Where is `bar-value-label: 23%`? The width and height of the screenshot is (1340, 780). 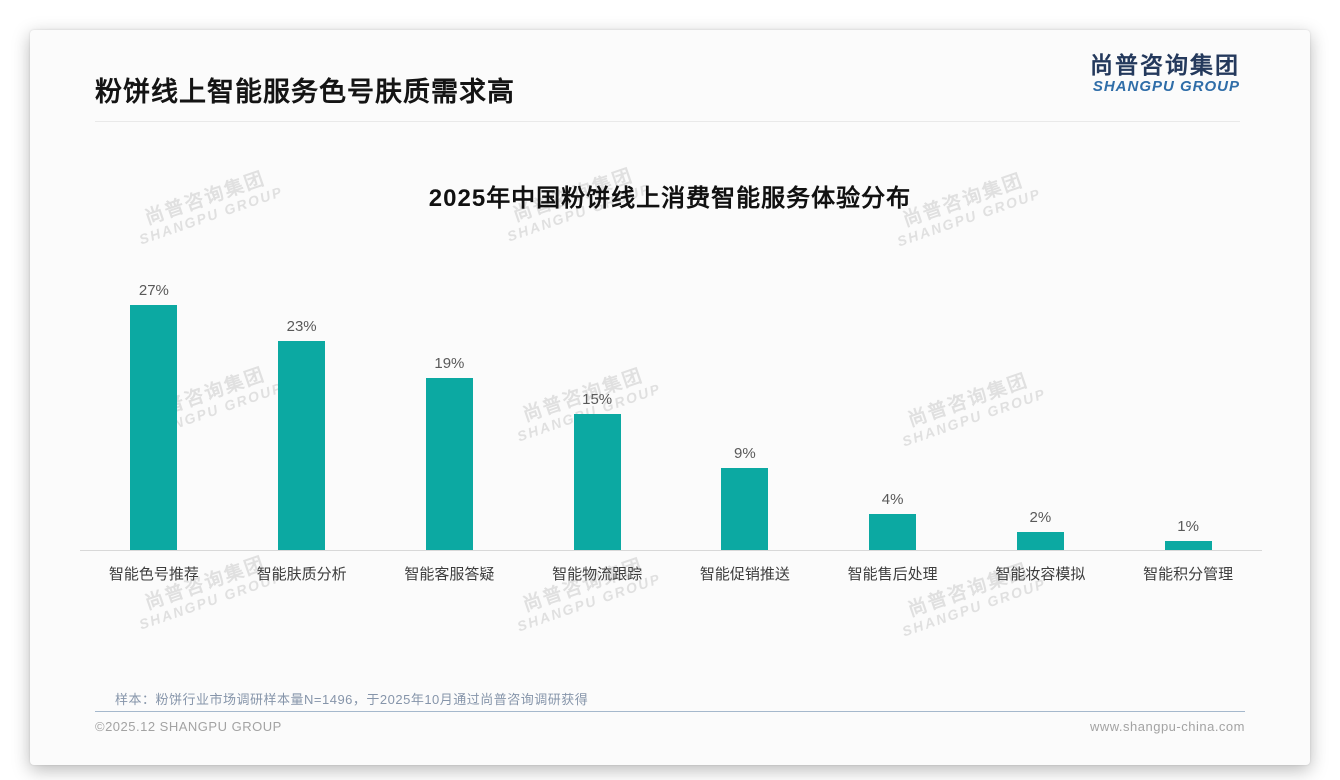 bar-value-label: 23% is located at coordinates (301, 326).